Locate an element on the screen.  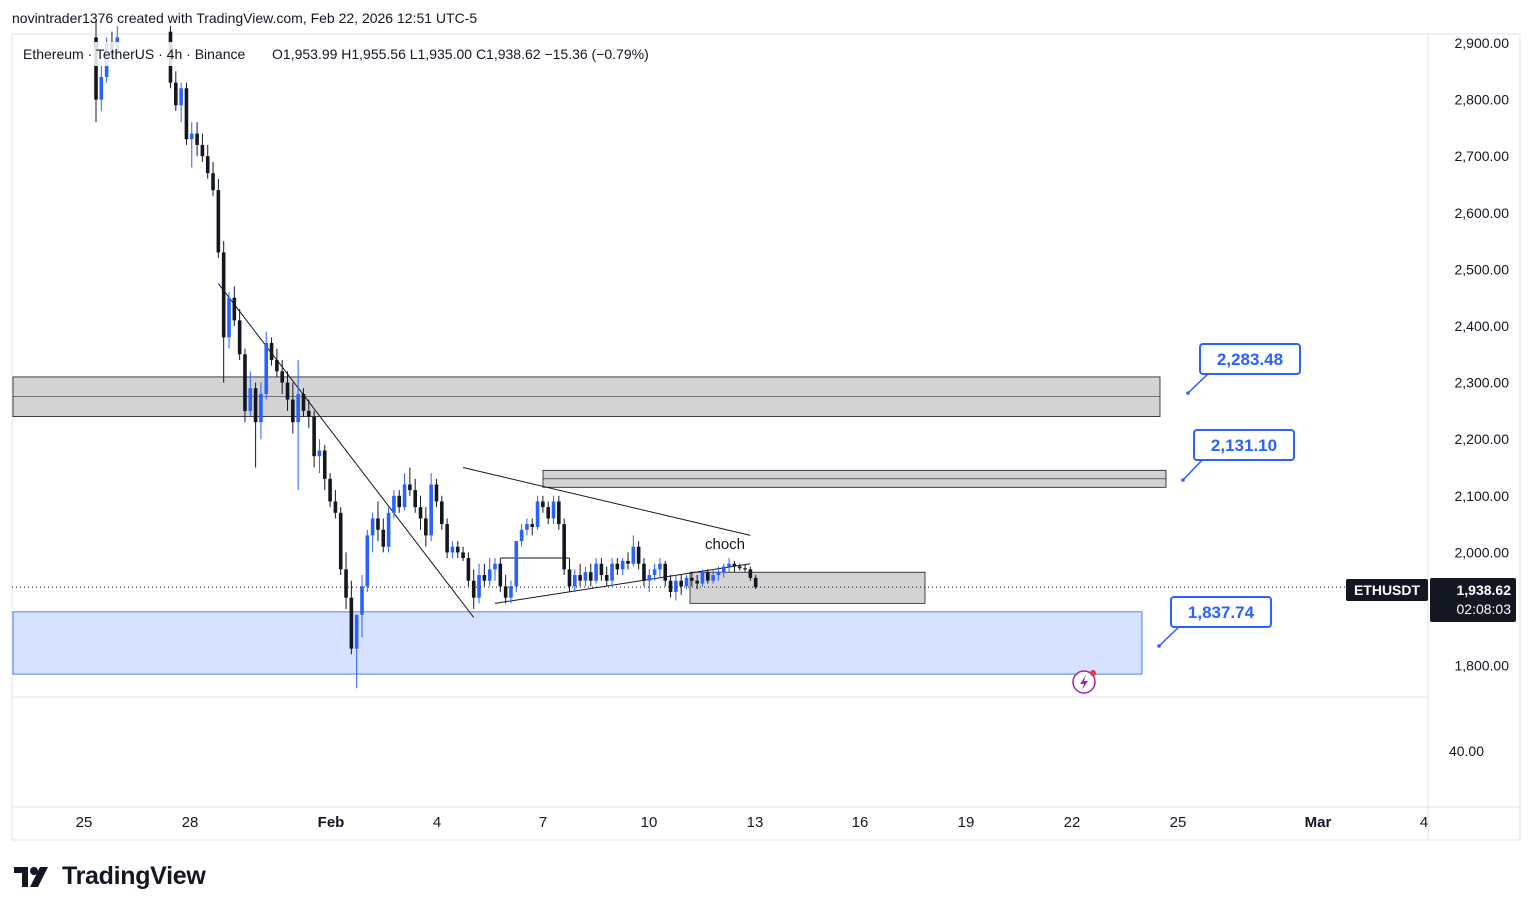
time-tick-label: 22 is located at coordinates (1072, 822).